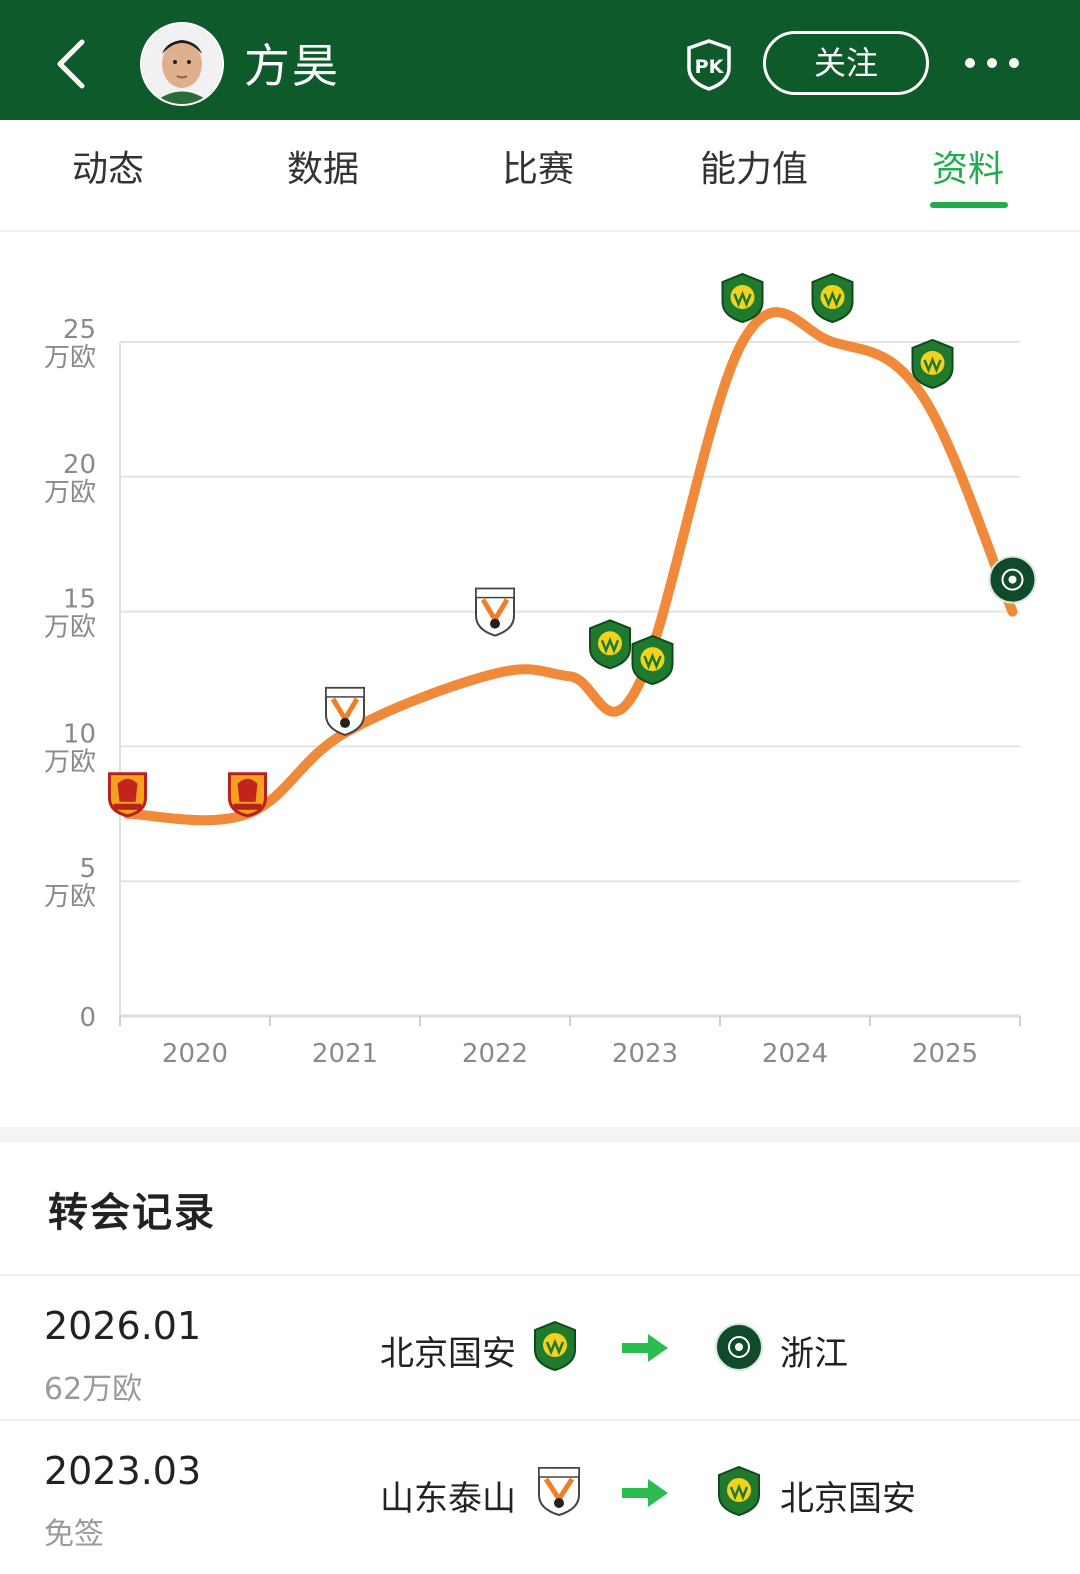  I want to click on follow-button: 关注, so click(846, 63).